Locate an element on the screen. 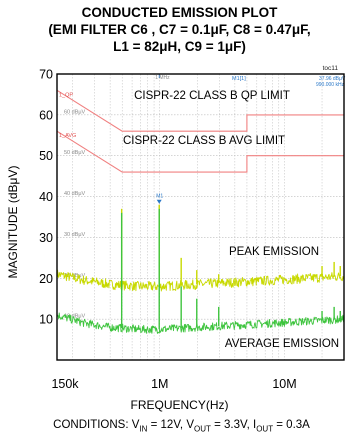  inner-level-label: 50 dBμV is located at coordinates (75, 153).